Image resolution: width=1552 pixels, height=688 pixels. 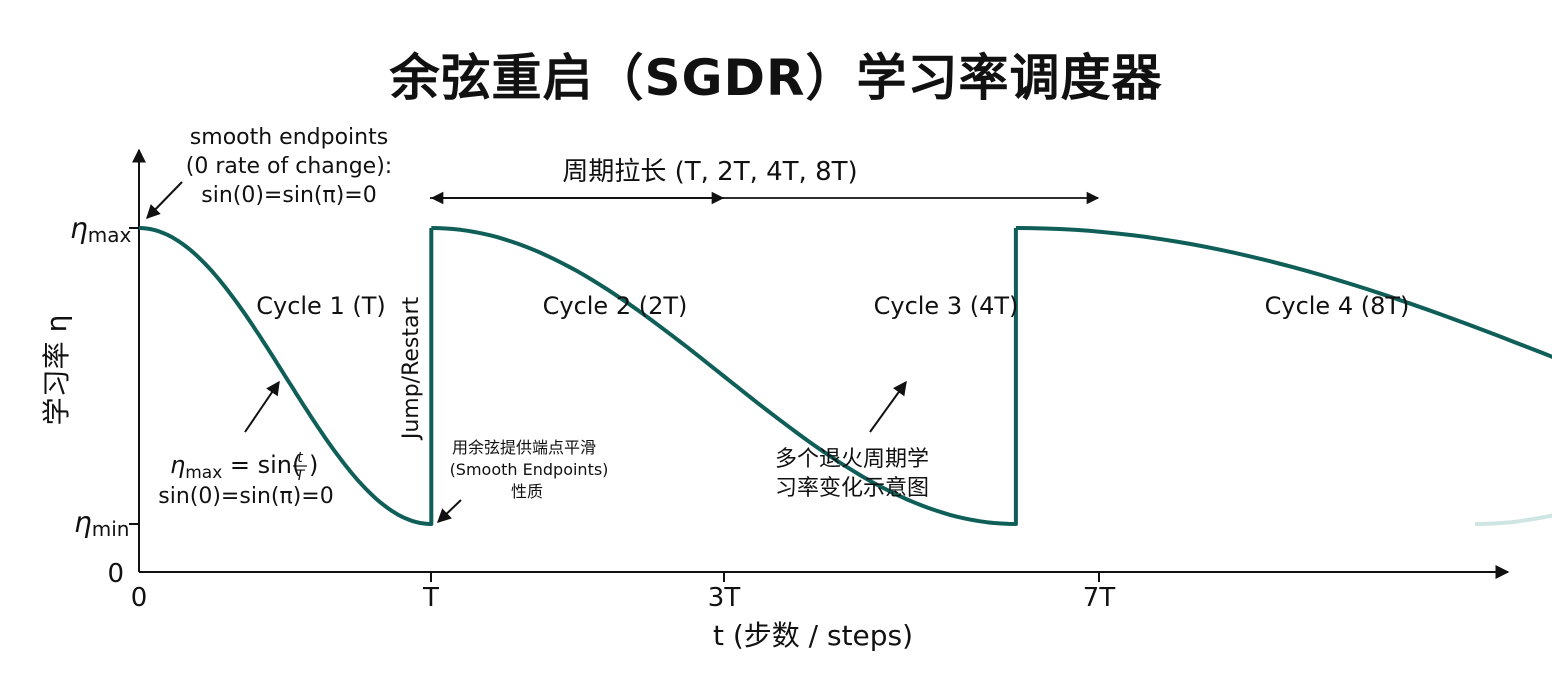 What do you see at coordinates (776, 78) in the screenshot?
I see `chart-title: 余弦重启（SGDR）学习率调度器` at bounding box center [776, 78].